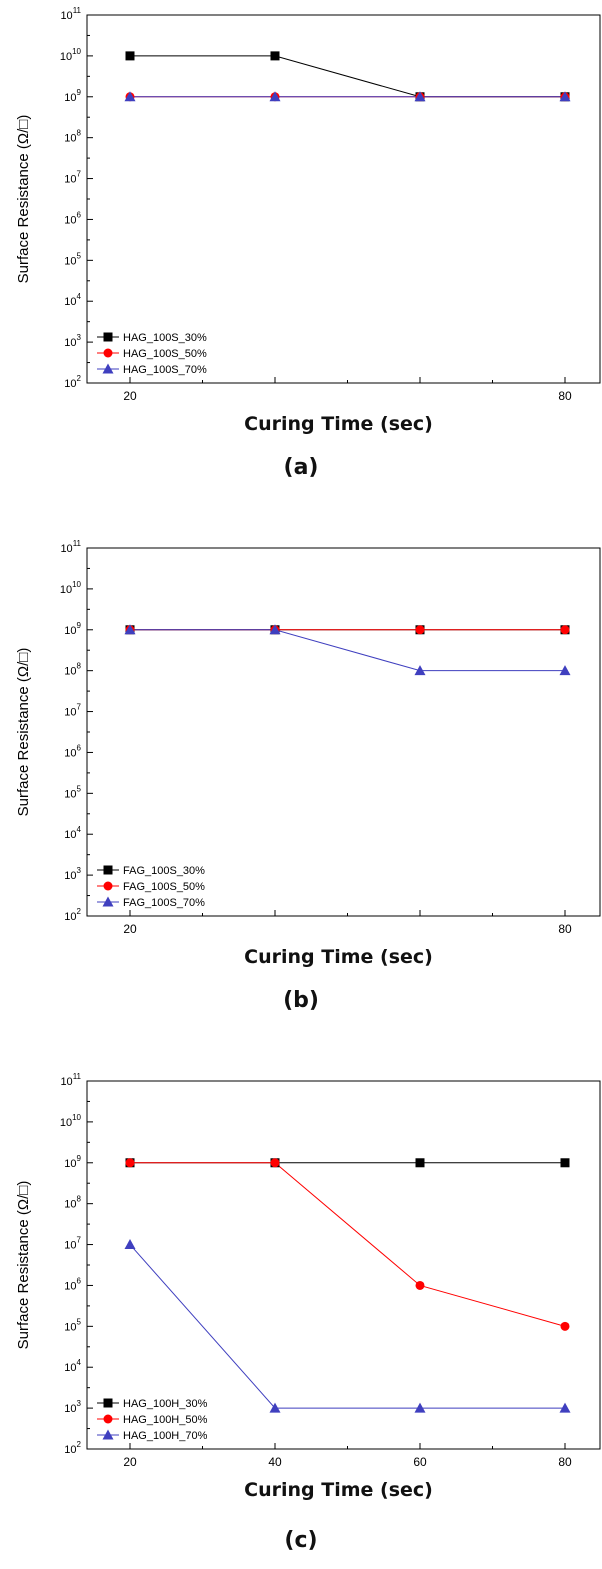  Describe the element at coordinates (164, 887) in the screenshot. I see `legend-label: FAG_100S_50%` at that location.